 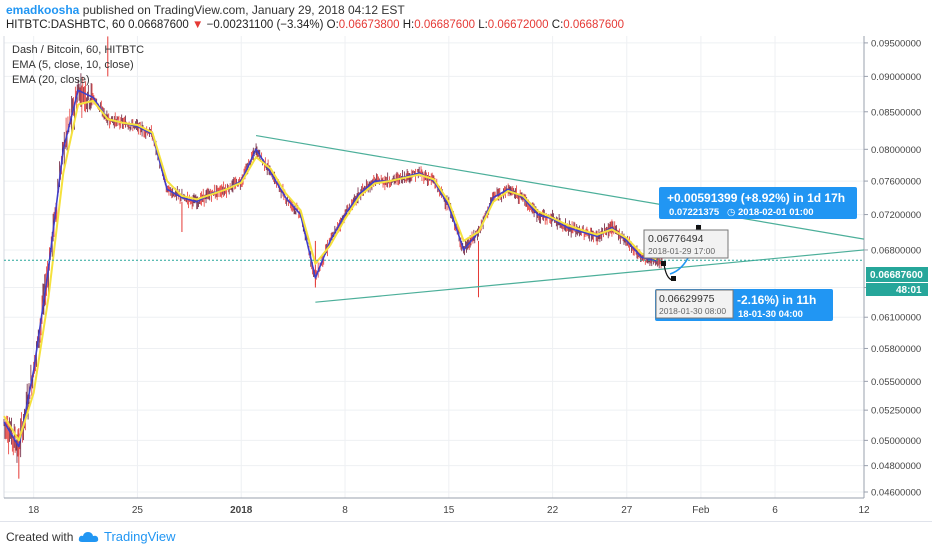 What do you see at coordinates (896, 112) in the screenshot?
I see `y-tick-label: 0.08500000` at bounding box center [896, 112].